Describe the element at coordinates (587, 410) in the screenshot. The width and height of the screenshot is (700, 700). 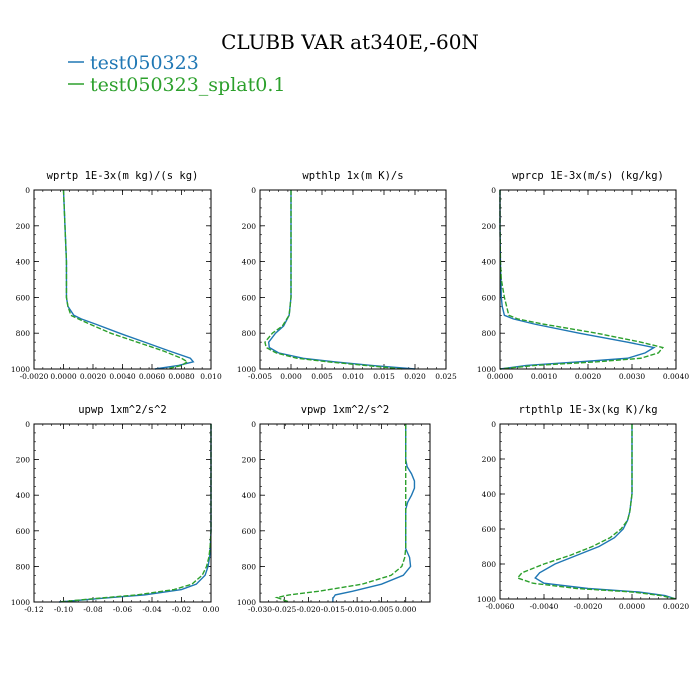
I see `panel-title: rtpthlp 1E-3x(kg K)/kg` at that location.